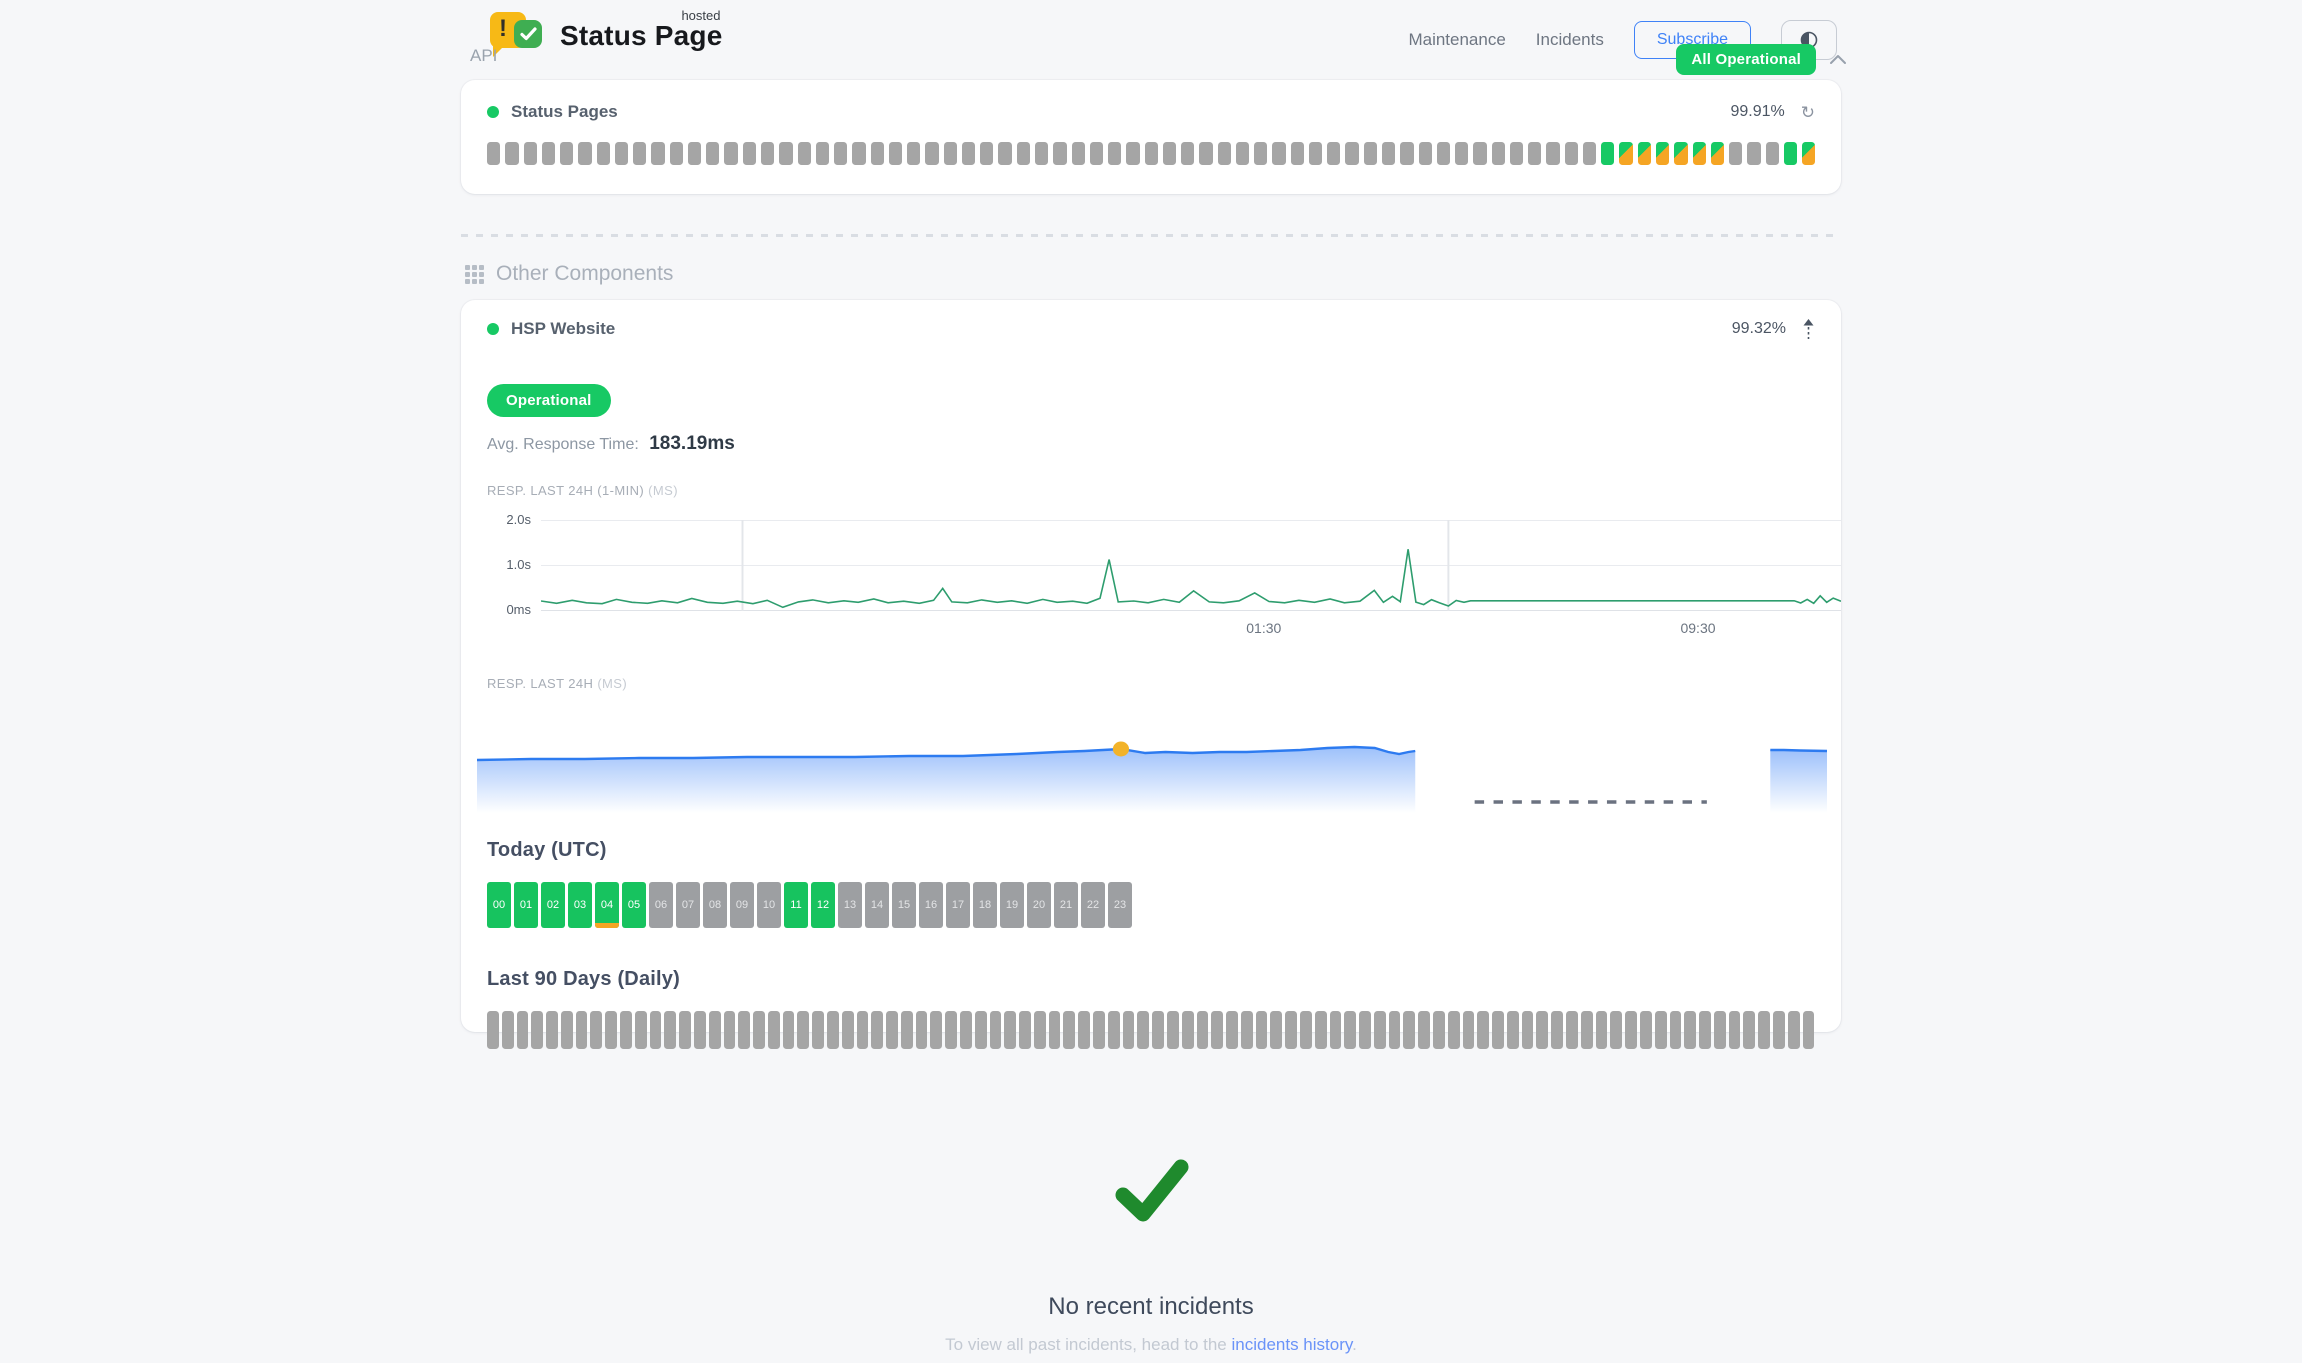 This screenshot has height=1363, width=2302. What do you see at coordinates (769, 905) in the screenshot?
I see `hour-block-10: 10` at bounding box center [769, 905].